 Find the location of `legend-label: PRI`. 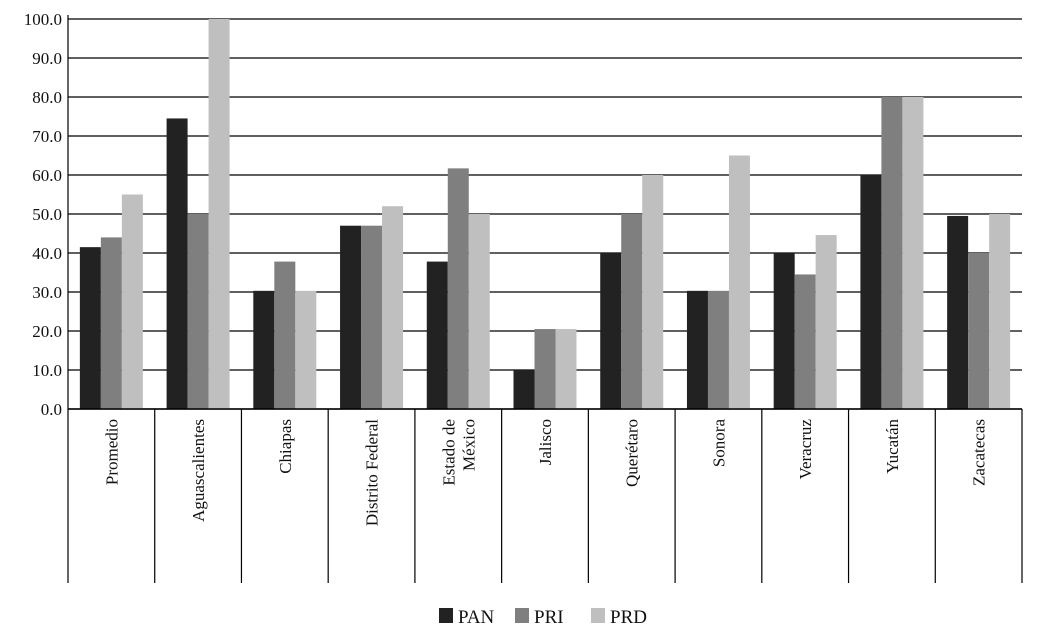

legend-label: PRI is located at coordinates (549, 617).